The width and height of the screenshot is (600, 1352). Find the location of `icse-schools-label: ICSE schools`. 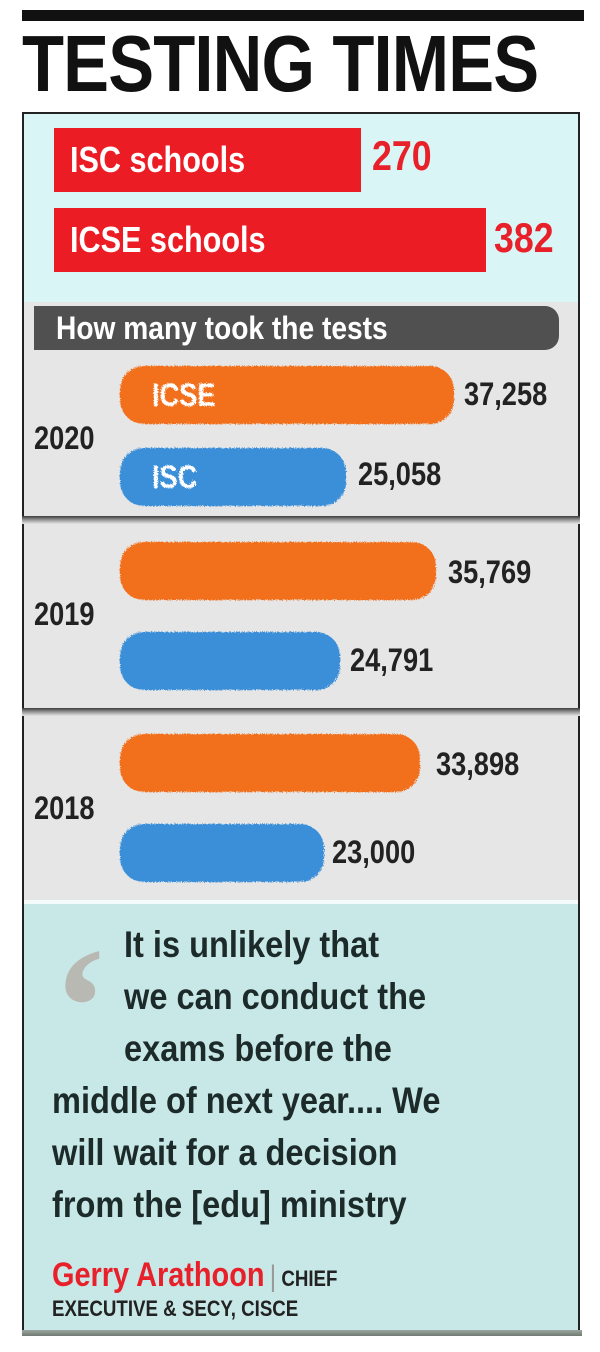

icse-schools-label: ICSE schools is located at coordinates (168, 239).